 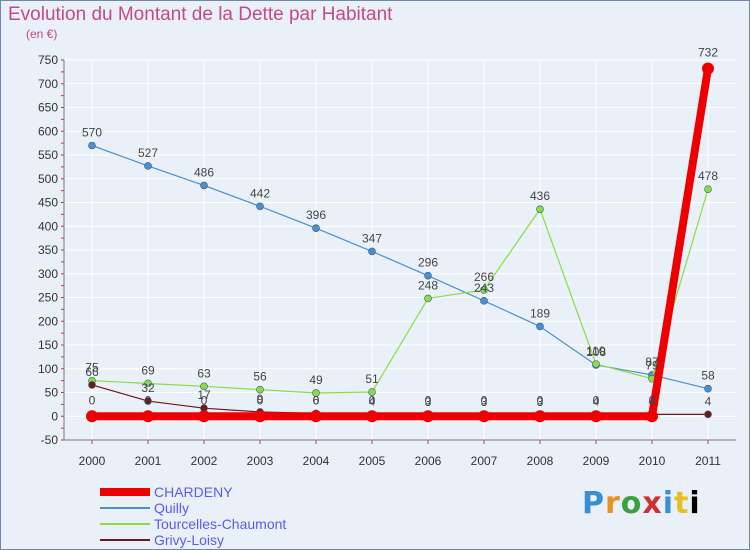 I want to click on logo-letter: i, so click(x=668, y=503).